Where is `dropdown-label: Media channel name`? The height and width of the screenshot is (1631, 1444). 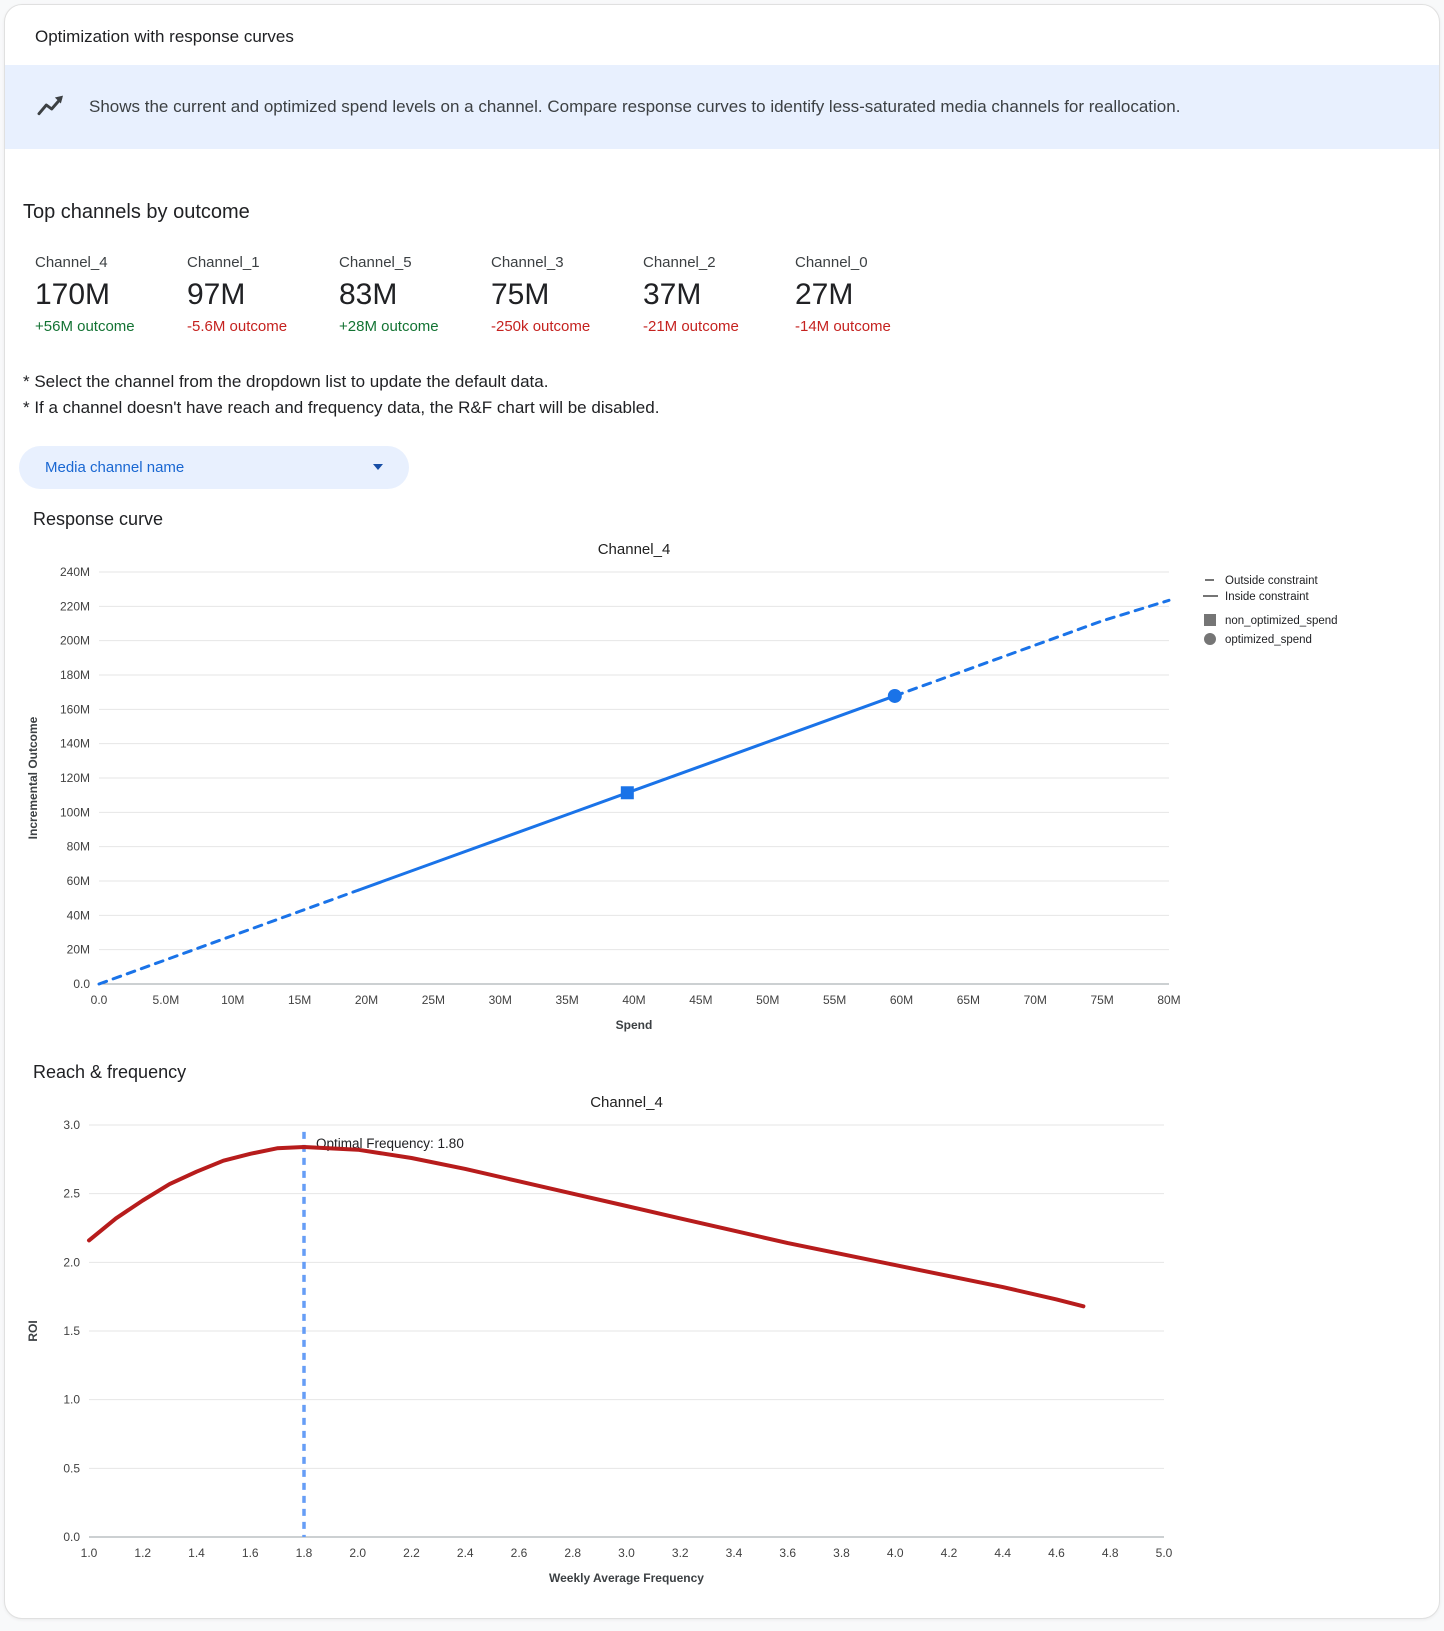 dropdown-label: Media channel name is located at coordinates (115, 467).